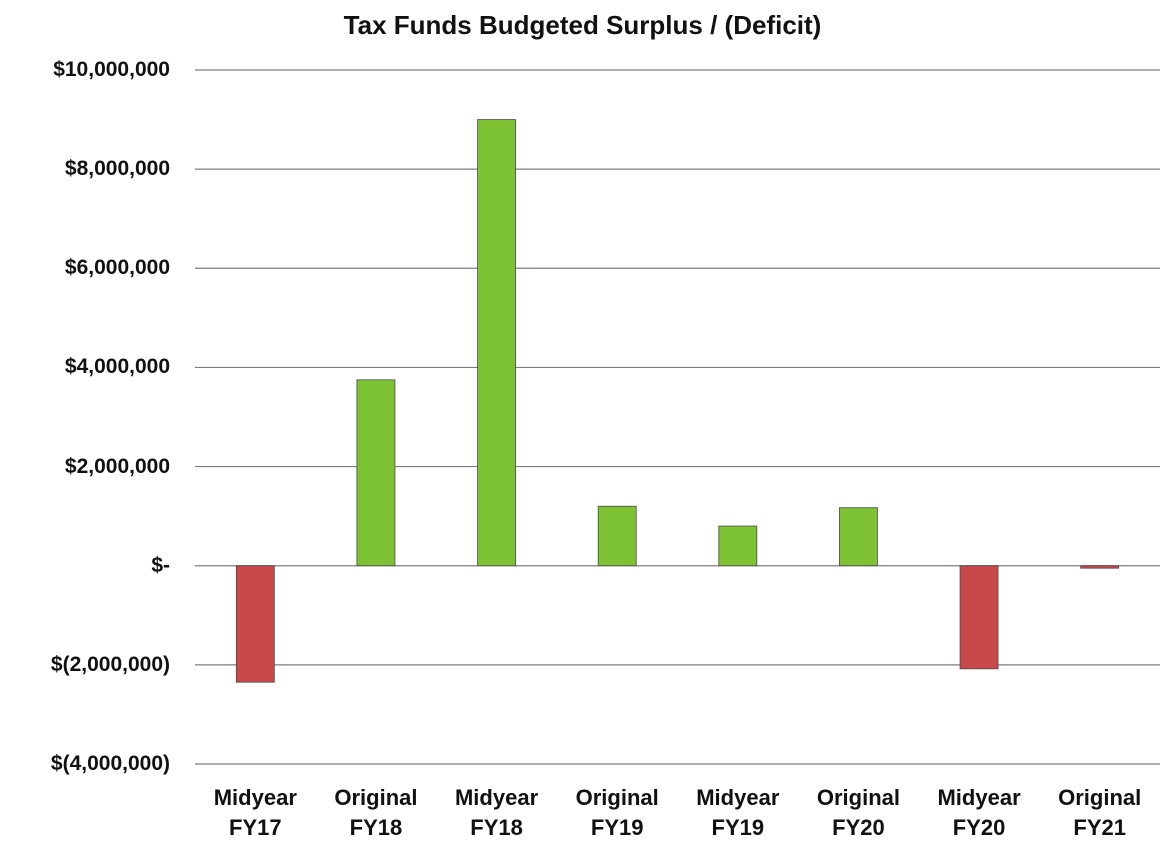 The height and width of the screenshot is (843, 1165). What do you see at coordinates (111, 69) in the screenshot?
I see `y-tick-label: $10,000,000` at bounding box center [111, 69].